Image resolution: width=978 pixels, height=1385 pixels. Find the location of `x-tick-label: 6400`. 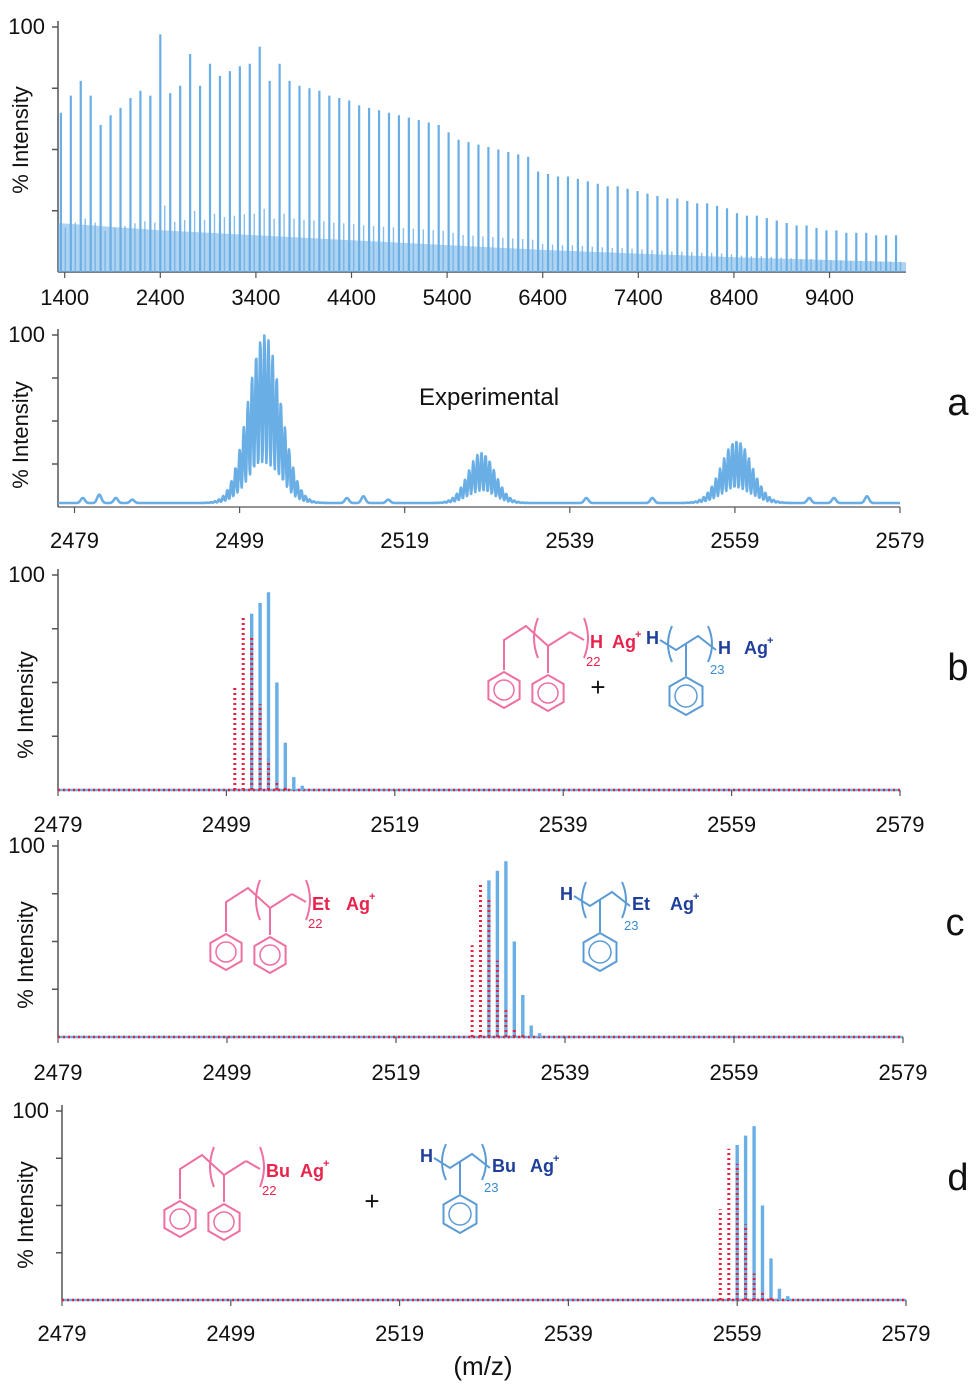

x-tick-label: 6400 is located at coordinates (542, 297).